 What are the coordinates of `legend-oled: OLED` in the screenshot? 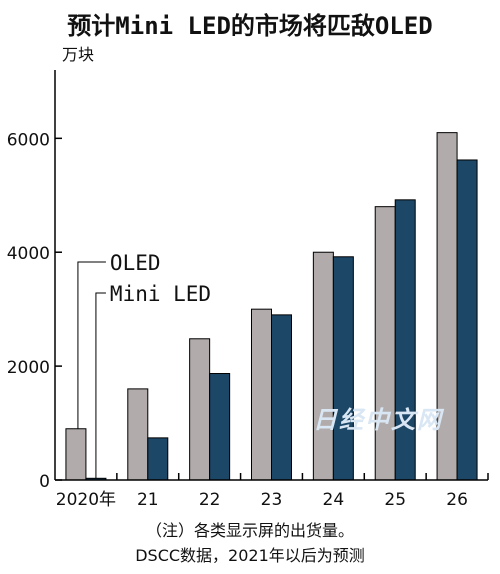 It's located at (135, 263).